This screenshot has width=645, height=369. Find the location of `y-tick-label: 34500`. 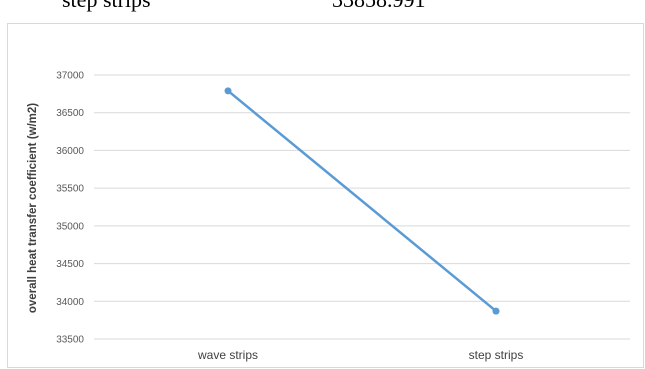

y-tick-label: 34500 is located at coordinates (70, 264).